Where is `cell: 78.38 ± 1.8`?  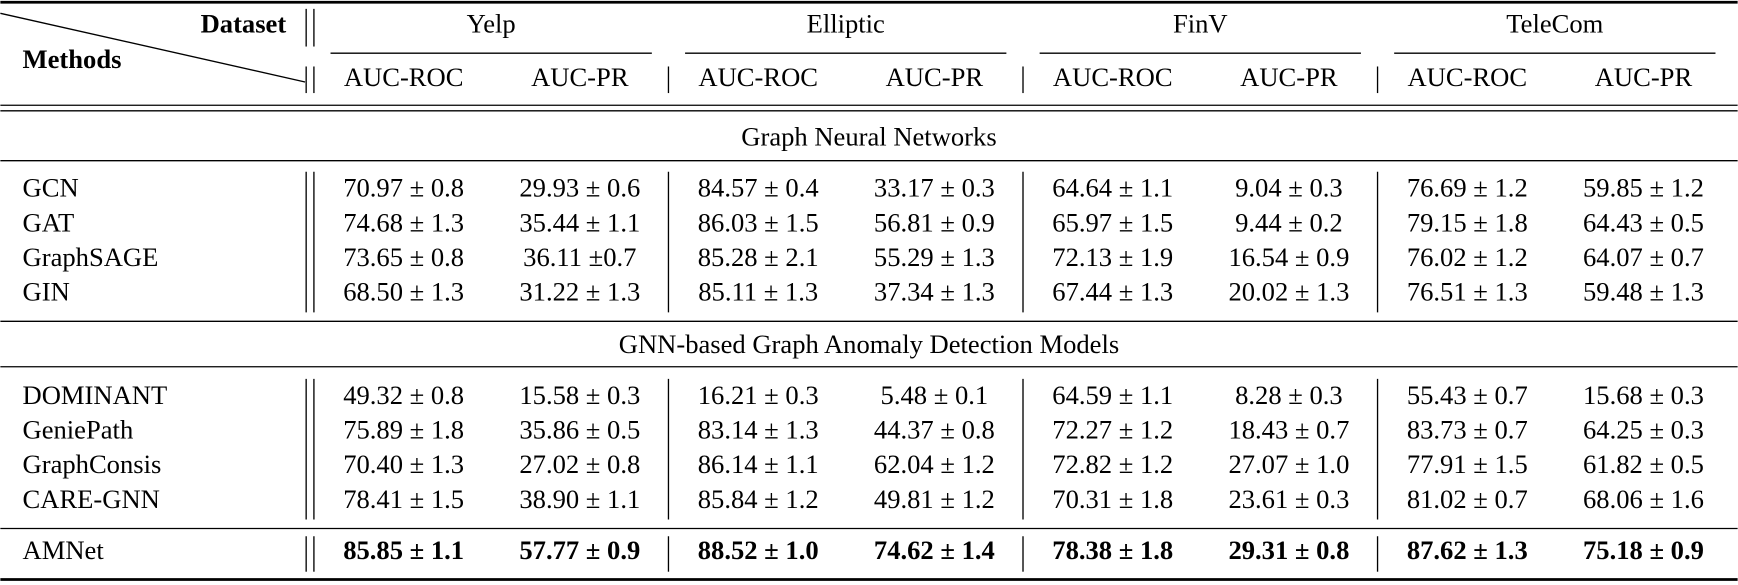 cell: 78.38 ± 1.8 is located at coordinates (1112, 550).